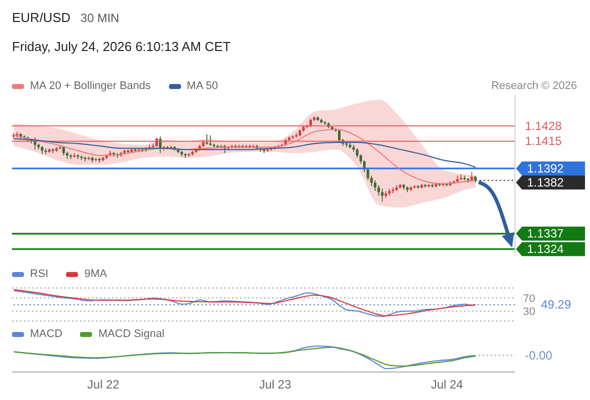 Image resolution: width=590 pixels, height=400 pixels. What do you see at coordinates (46, 334) in the screenshot?
I see `legend-label: MACD` at bounding box center [46, 334].